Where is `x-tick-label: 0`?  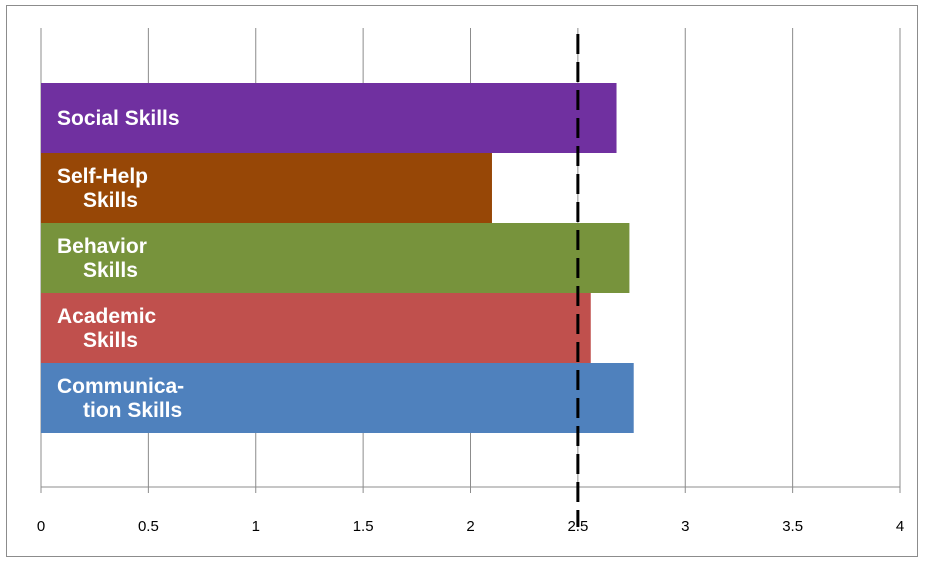 x-tick-label: 0 is located at coordinates (41, 526).